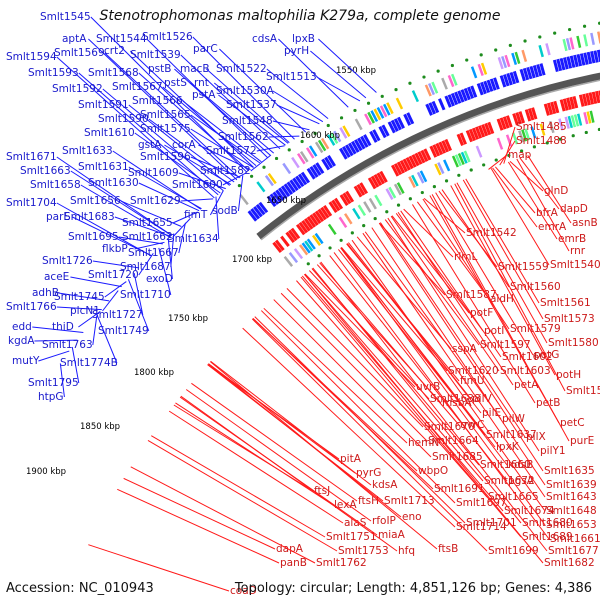  I want to click on forward-gene-label: macB, so click(195, 69).